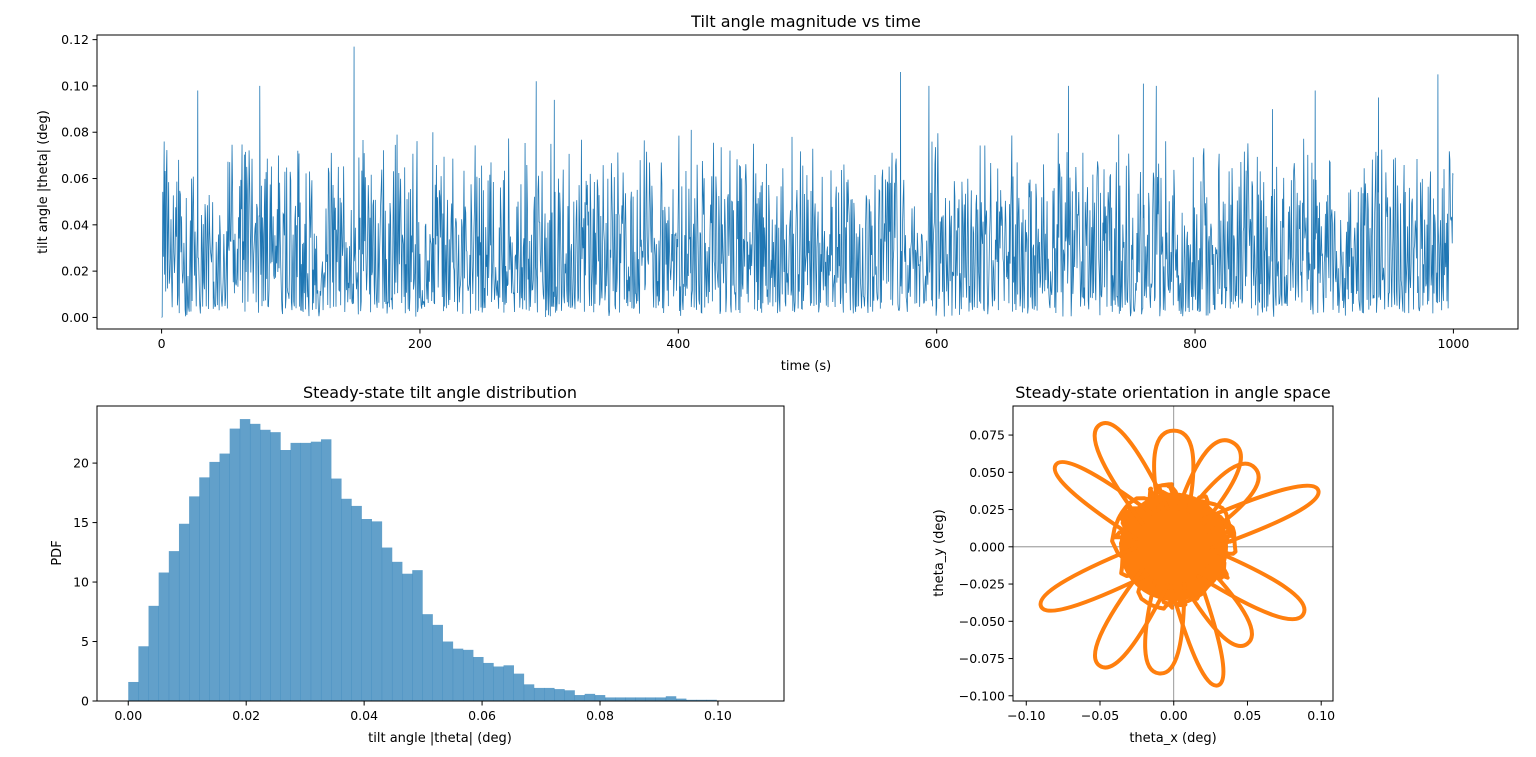 The width and height of the screenshot is (1536, 757). Describe the element at coordinates (75, 224) in the screenshot. I see `y-tick-label: 0.04` at that location.